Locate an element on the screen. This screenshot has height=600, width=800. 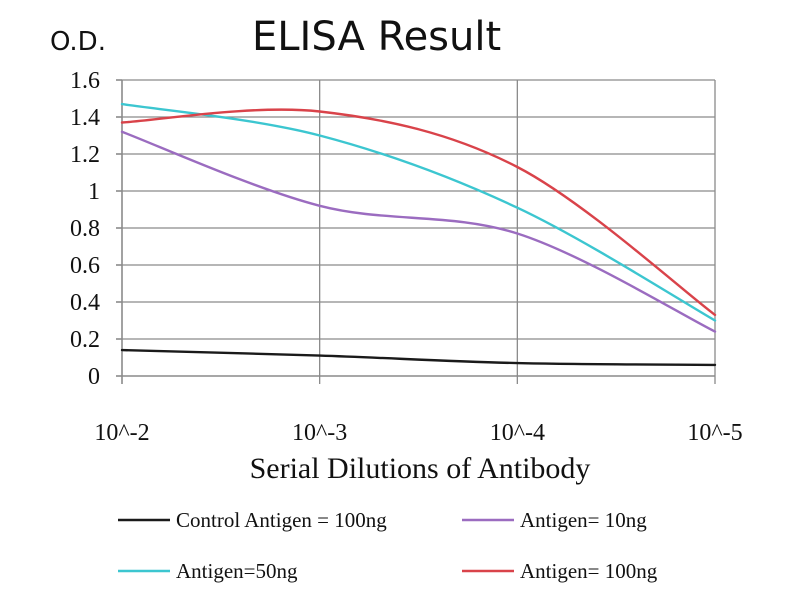
legend-label: Antigen= 10ng is located at coordinates (583, 520).